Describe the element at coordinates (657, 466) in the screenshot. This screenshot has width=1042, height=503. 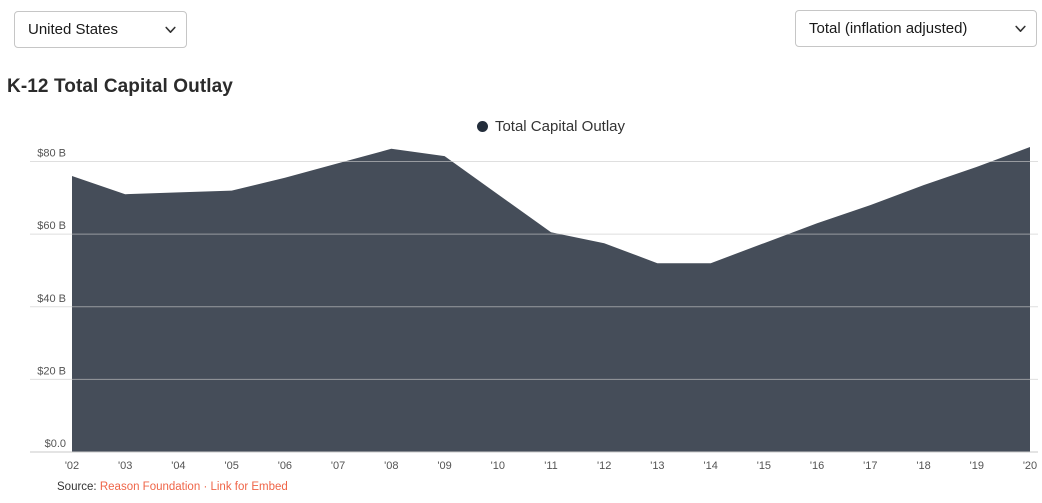
I see `x-tick-label: '13` at that location.